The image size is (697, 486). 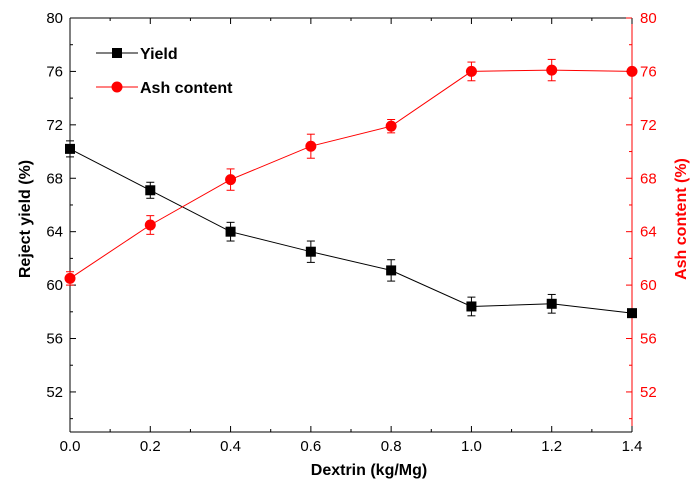 What do you see at coordinates (25, 219) in the screenshot?
I see `left-axis-title: Reject yield (%)` at bounding box center [25, 219].